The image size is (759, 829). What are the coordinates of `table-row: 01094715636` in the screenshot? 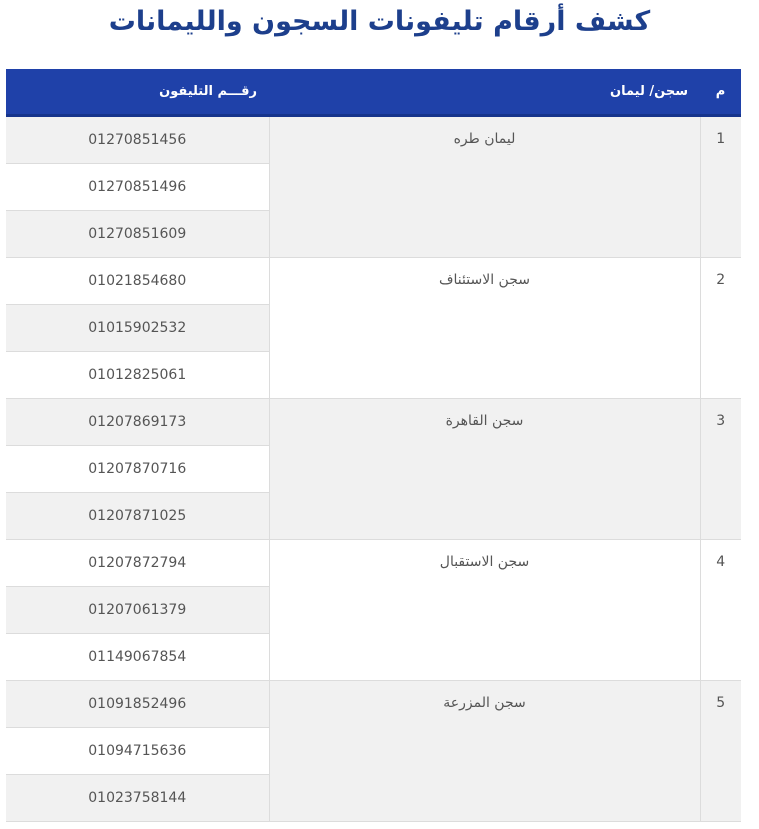 It's located at (373, 751).